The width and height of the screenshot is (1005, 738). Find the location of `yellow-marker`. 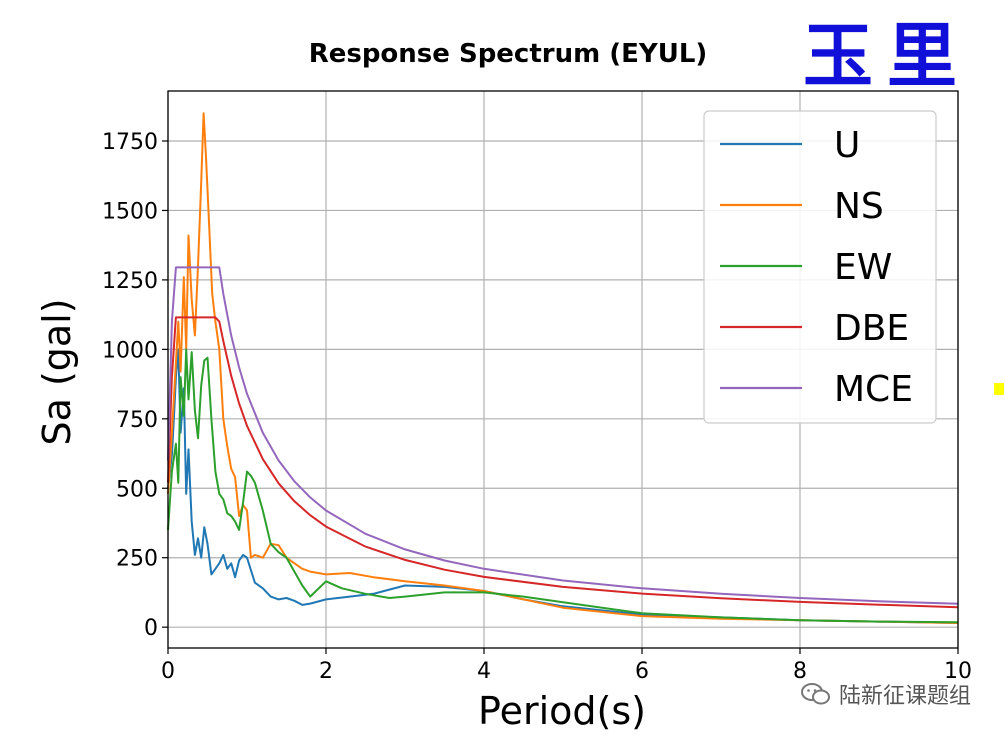

yellow-marker is located at coordinates (999, 389).